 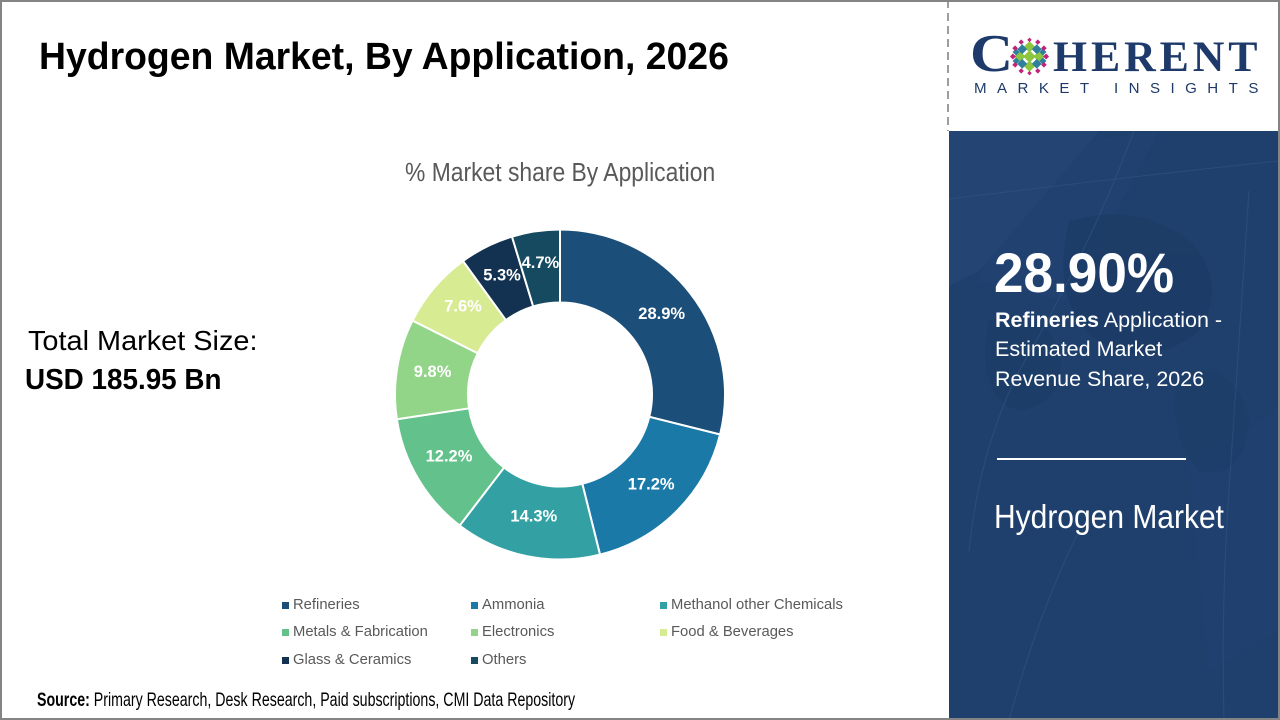 What do you see at coordinates (1157, 57) in the screenshot?
I see `svg-text: HERENT` at bounding box center [1157, 57].